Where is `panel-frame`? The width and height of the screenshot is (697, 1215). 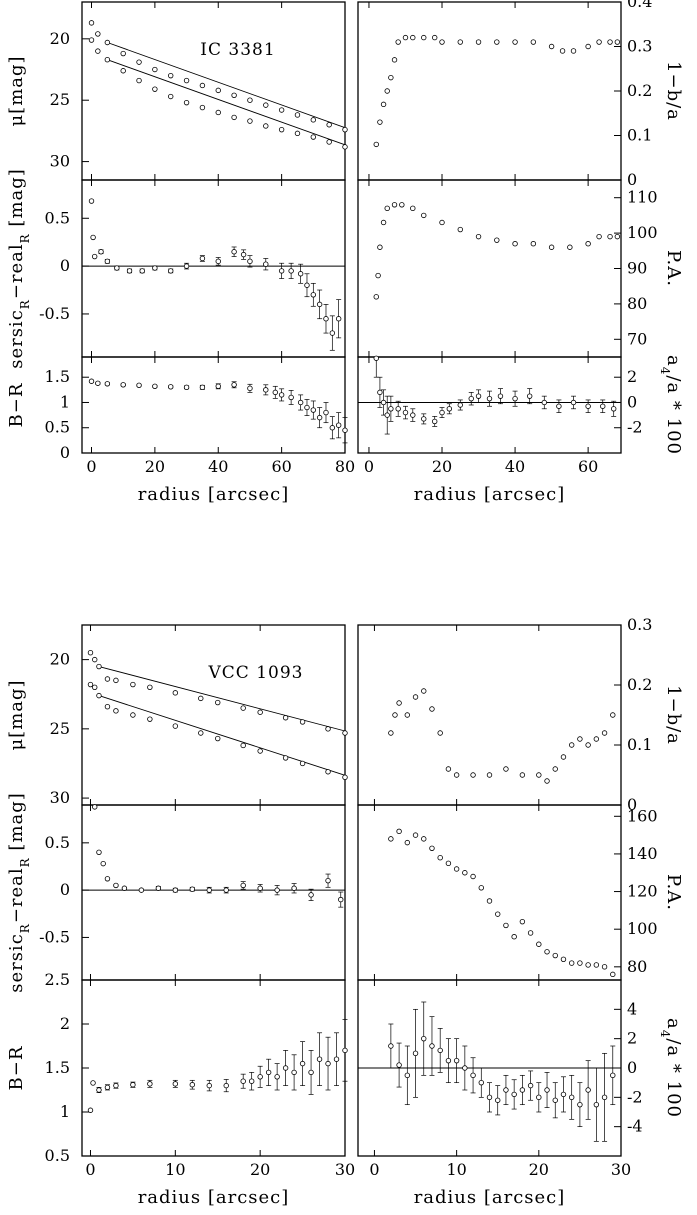 panel-frame is located at coordinates (213, 1068).